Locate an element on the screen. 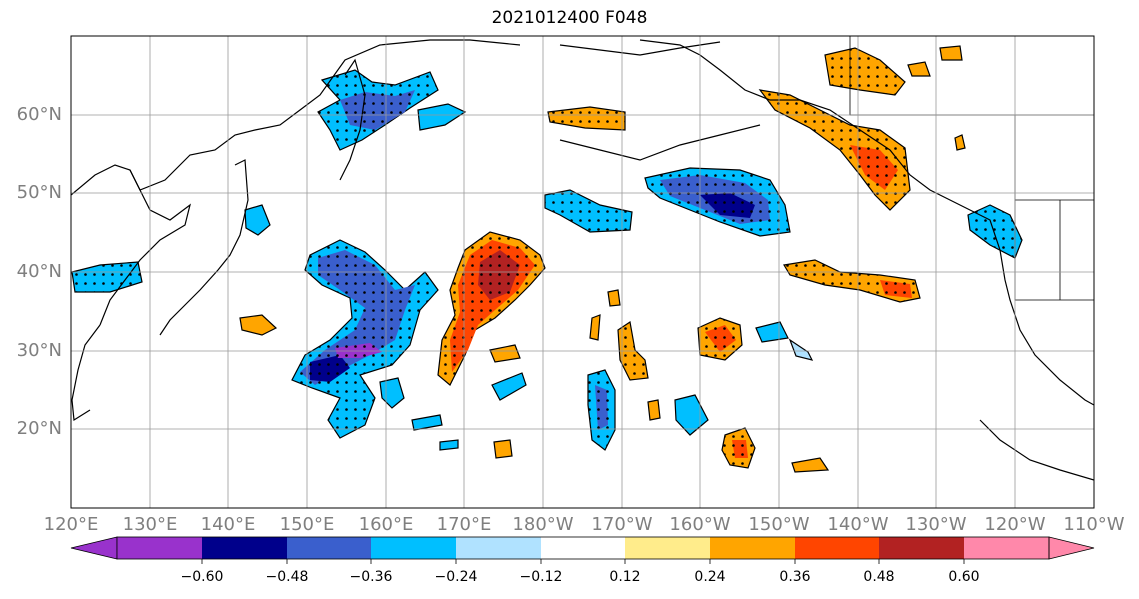  lat-label-60n: 60°N is located at coordinates (39, 114).